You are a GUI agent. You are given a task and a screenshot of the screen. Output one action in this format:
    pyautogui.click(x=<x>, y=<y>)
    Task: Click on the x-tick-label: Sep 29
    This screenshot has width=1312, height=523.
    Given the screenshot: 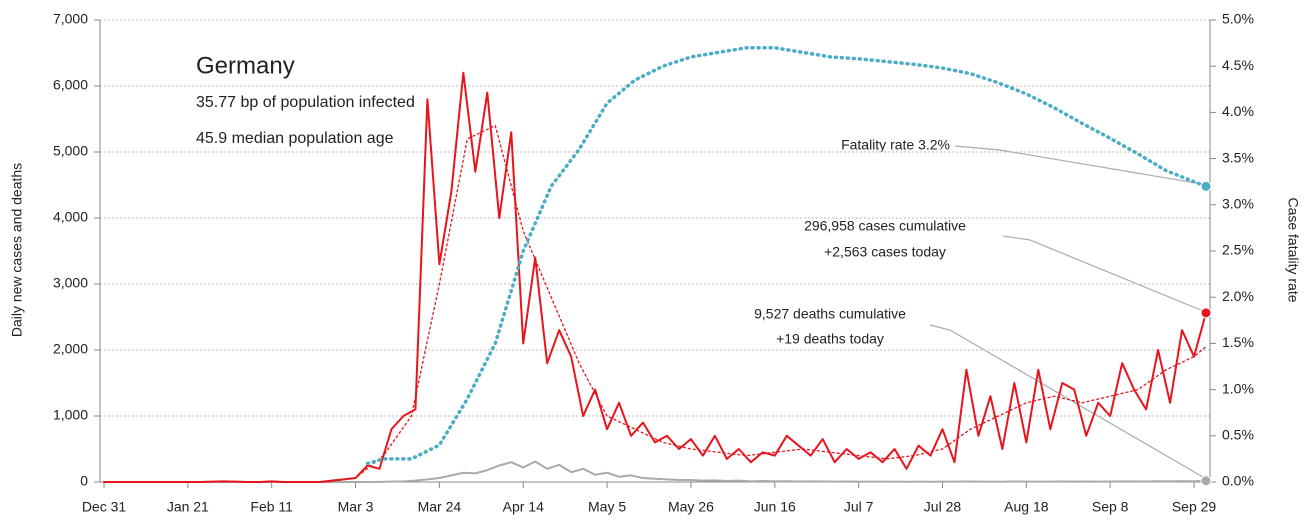 What is the action you would take?
    pyautogui.click(x=1194, y=507)
    